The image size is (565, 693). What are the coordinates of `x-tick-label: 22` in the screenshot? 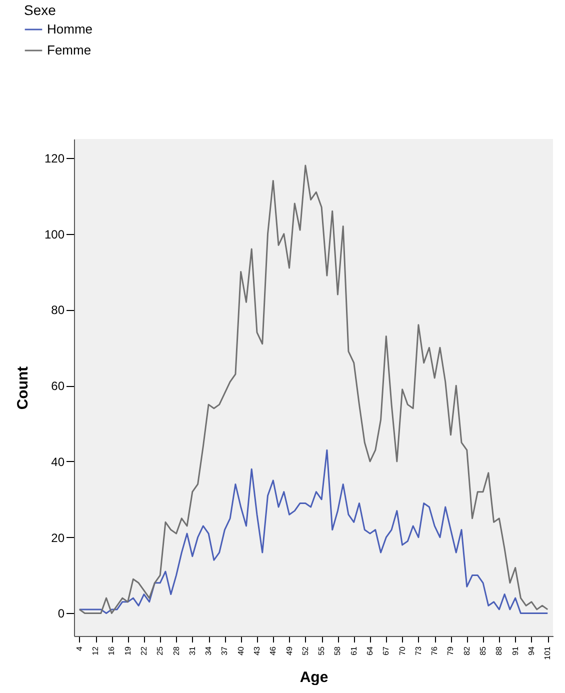 It's located at (143, 651).